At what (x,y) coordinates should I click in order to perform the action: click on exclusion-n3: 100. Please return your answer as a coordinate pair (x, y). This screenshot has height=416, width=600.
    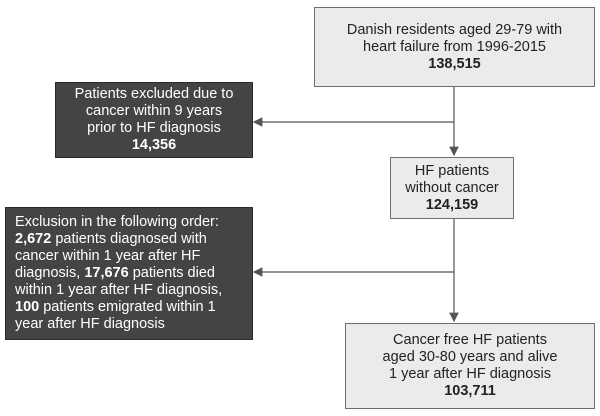
    Looking at the image, I should click on (27, 307).